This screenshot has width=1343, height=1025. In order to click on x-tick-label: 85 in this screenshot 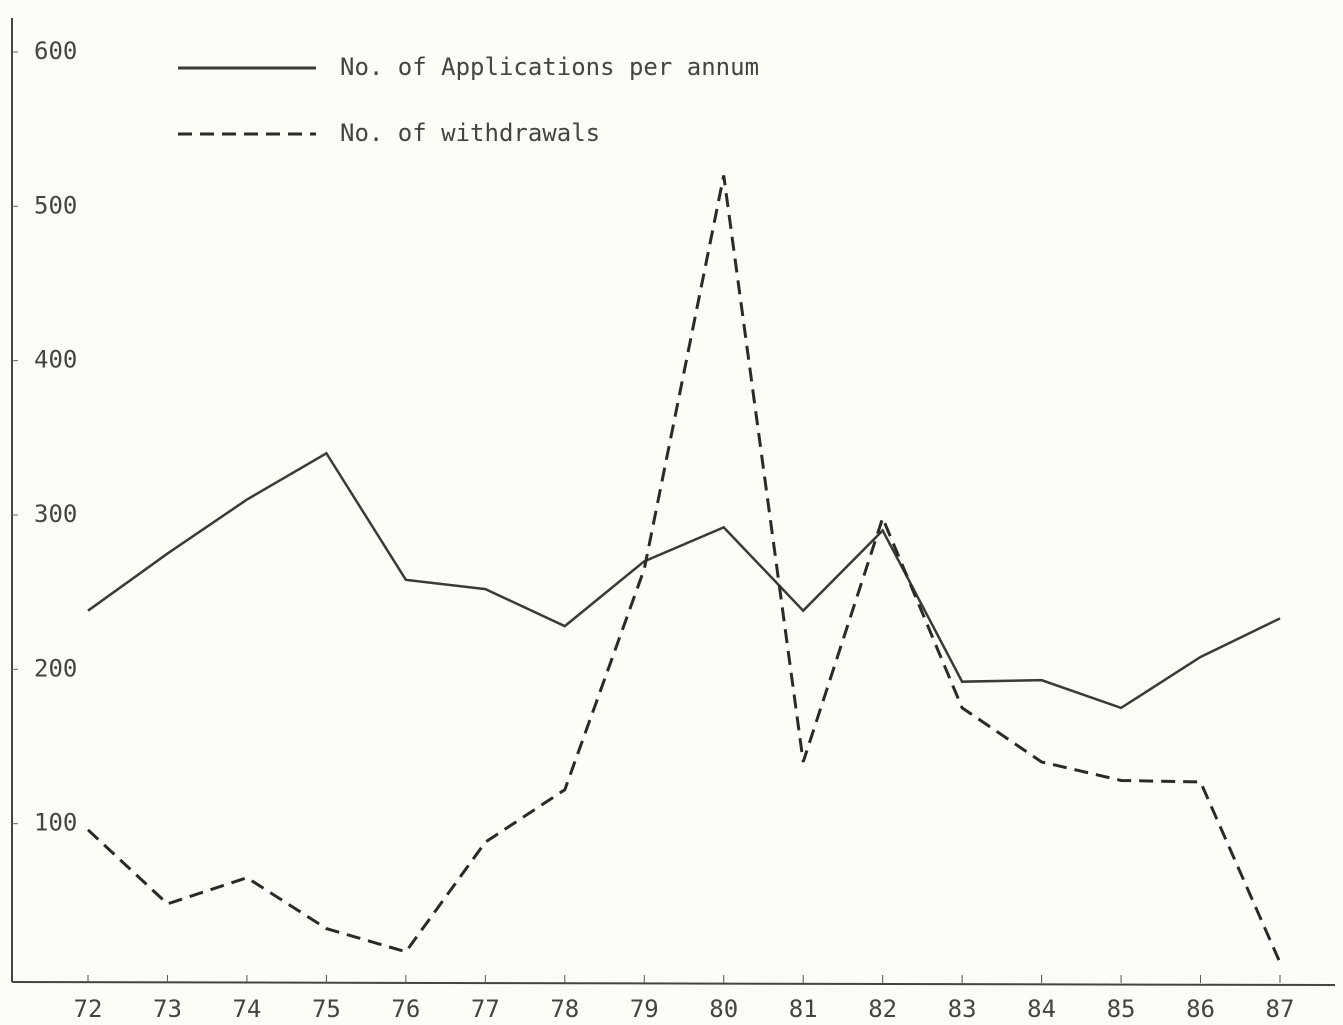, I will do `click(1121, 1009)`.